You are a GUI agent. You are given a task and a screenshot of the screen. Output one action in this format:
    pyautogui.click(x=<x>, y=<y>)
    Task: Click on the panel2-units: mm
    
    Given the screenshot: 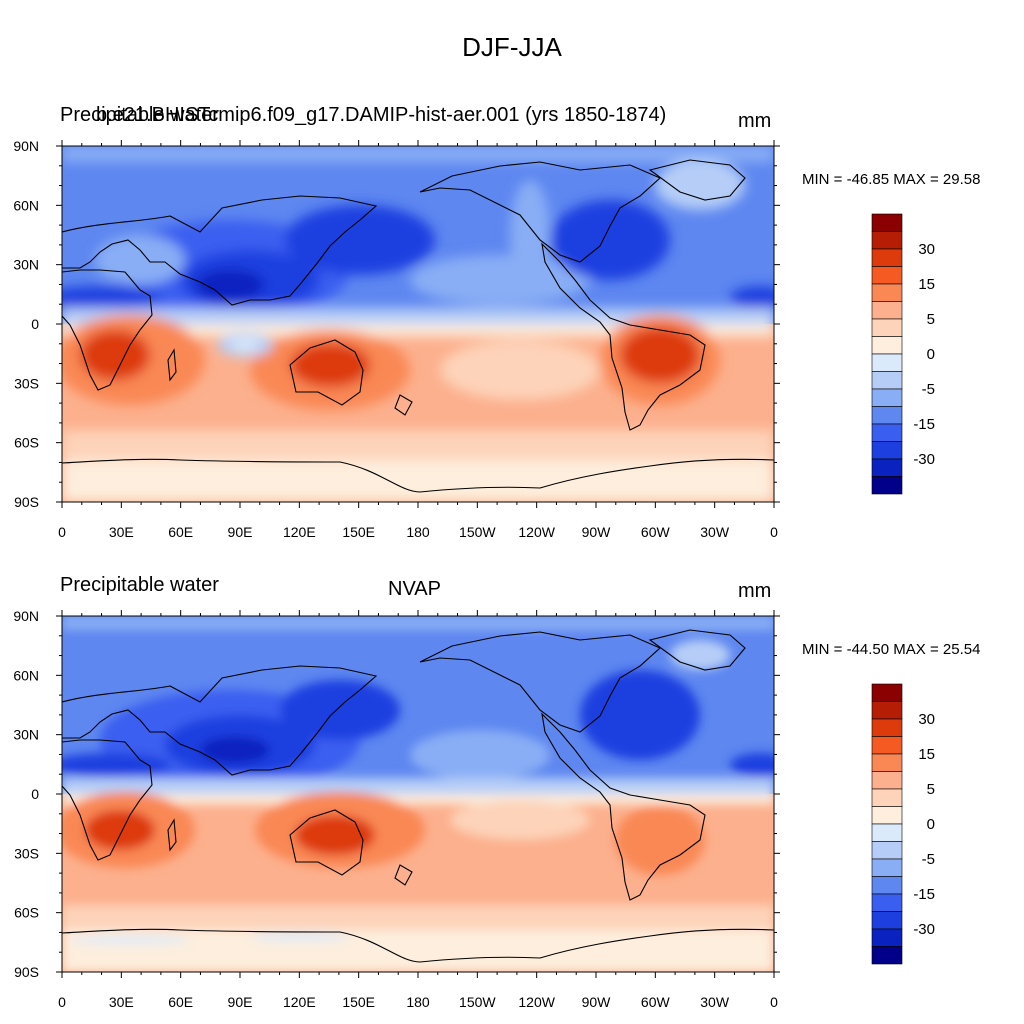 What is the action you would take?
    pyautogui.click(x=755, y=591)
    